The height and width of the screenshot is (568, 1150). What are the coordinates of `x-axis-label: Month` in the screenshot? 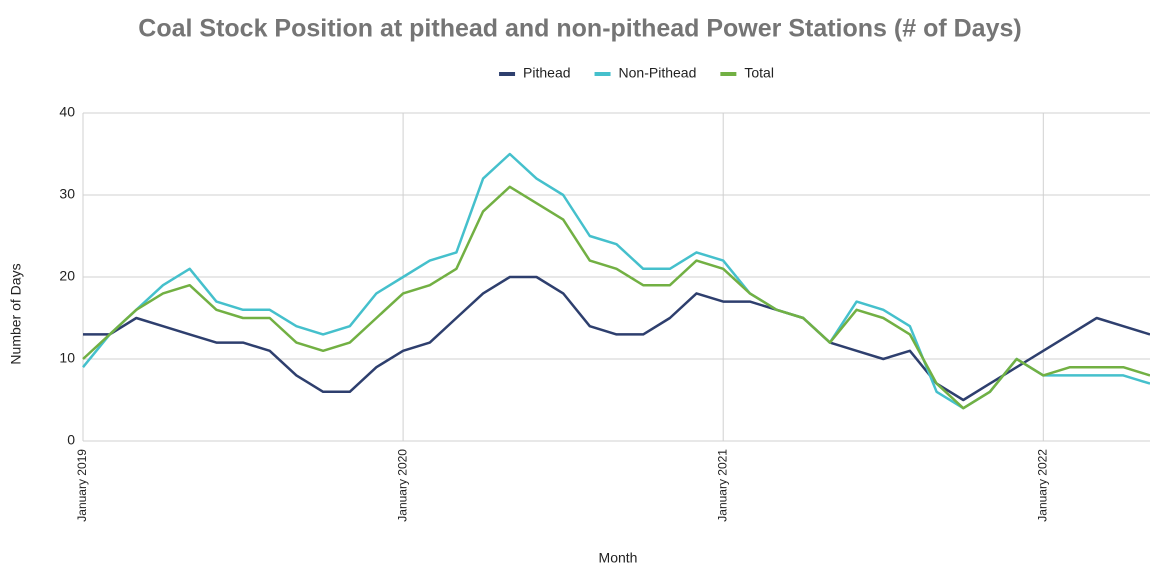 It's located at (618, 558).